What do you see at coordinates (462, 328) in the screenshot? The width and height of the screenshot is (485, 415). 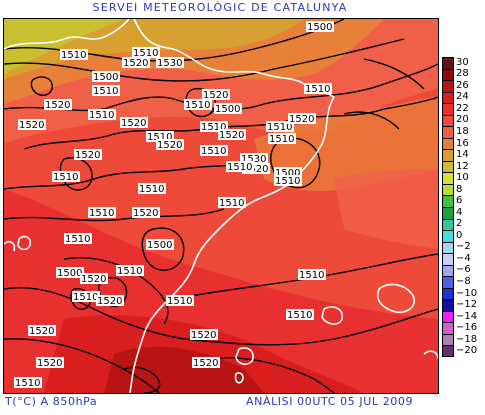 I see `legend-item: −16` at bounding box center [462, 328].